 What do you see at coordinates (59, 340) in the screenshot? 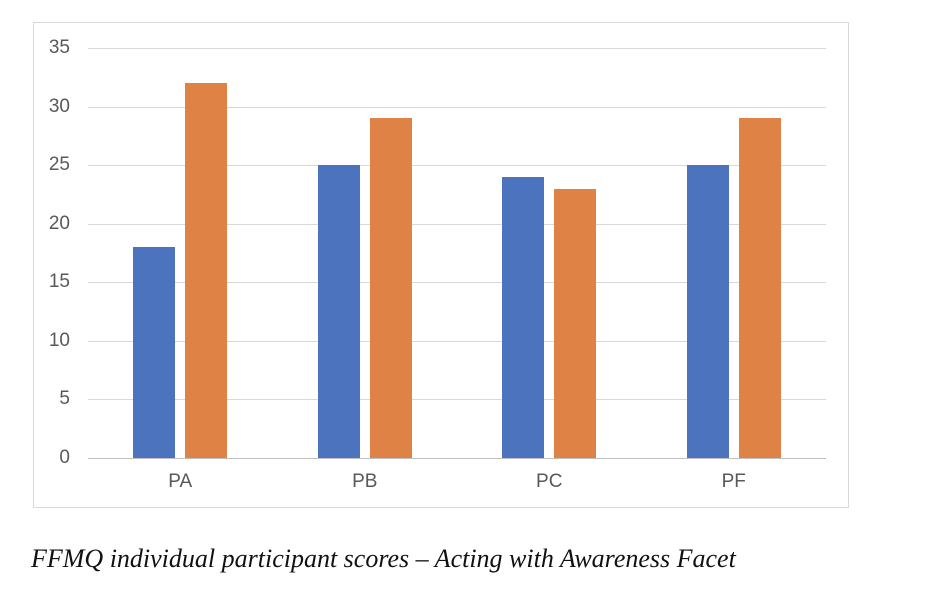
I see `y-tick-label: 10` at bounding box center [59, 340].